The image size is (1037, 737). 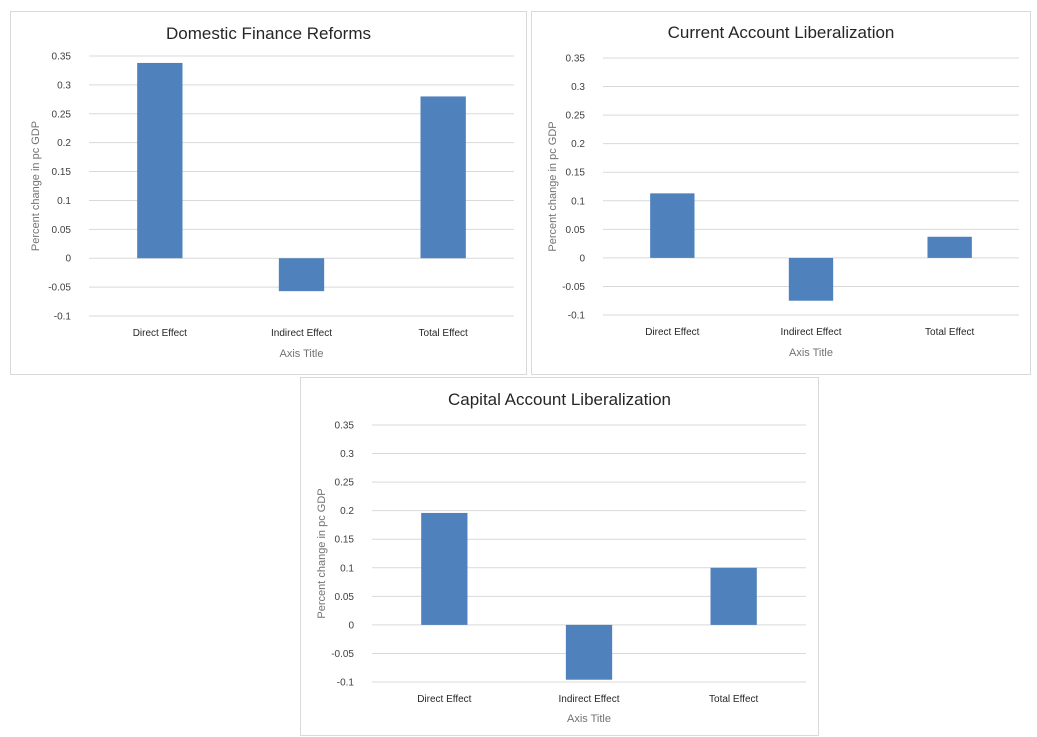 What do you see at coordinates (268, 33) in the screenshot?
I see `chart-title: Domestic Finance Reforms` at bounding box center [268, 33].